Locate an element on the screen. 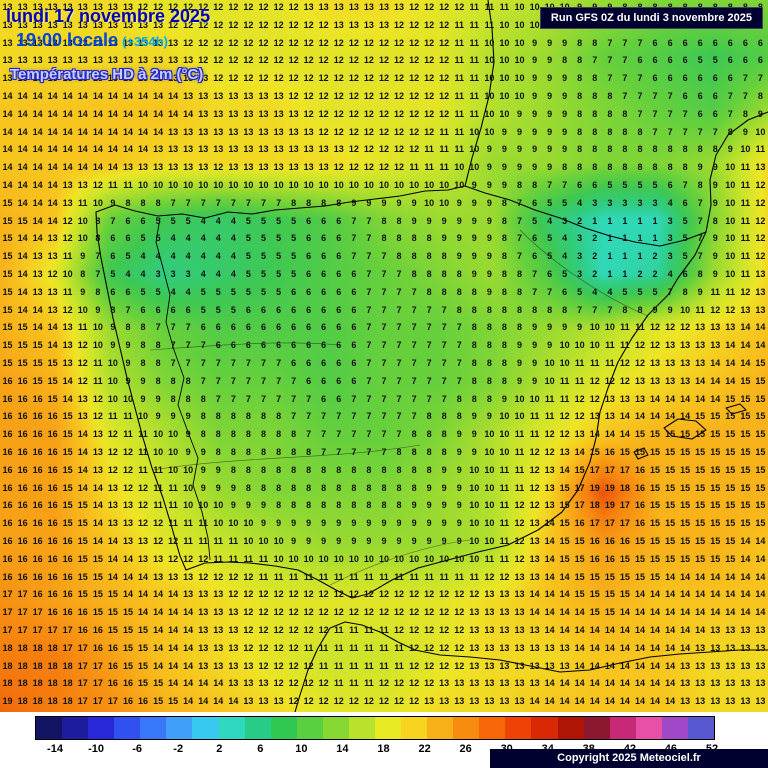 The height and width of the screenshot is (768, 768). color-scale-tick: -6 is located at coordinates (137, 749).